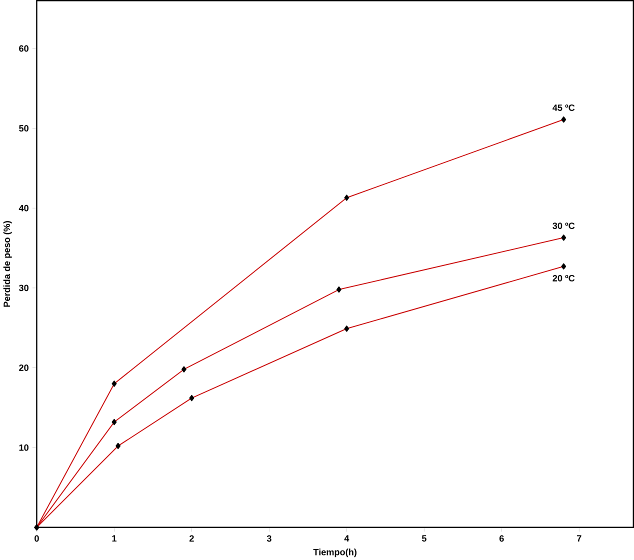 This screenshot has height=560, width=634. I want to click on y-axis-title: Perdida de peso (%), so click(7, 263).